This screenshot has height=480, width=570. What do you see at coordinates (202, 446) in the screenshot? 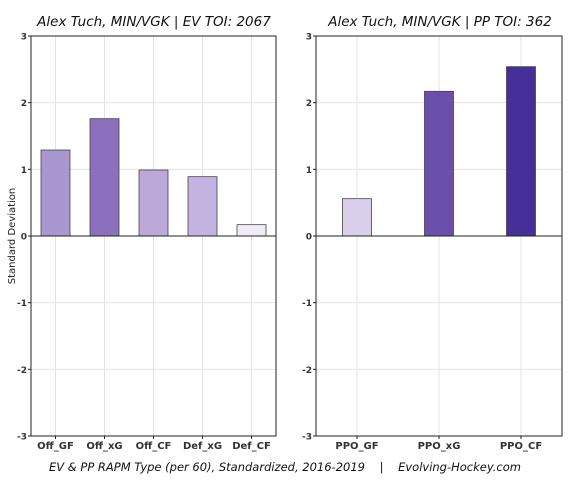
I see `x-tick-label: Def_xG` at bounding box center [202, 446].